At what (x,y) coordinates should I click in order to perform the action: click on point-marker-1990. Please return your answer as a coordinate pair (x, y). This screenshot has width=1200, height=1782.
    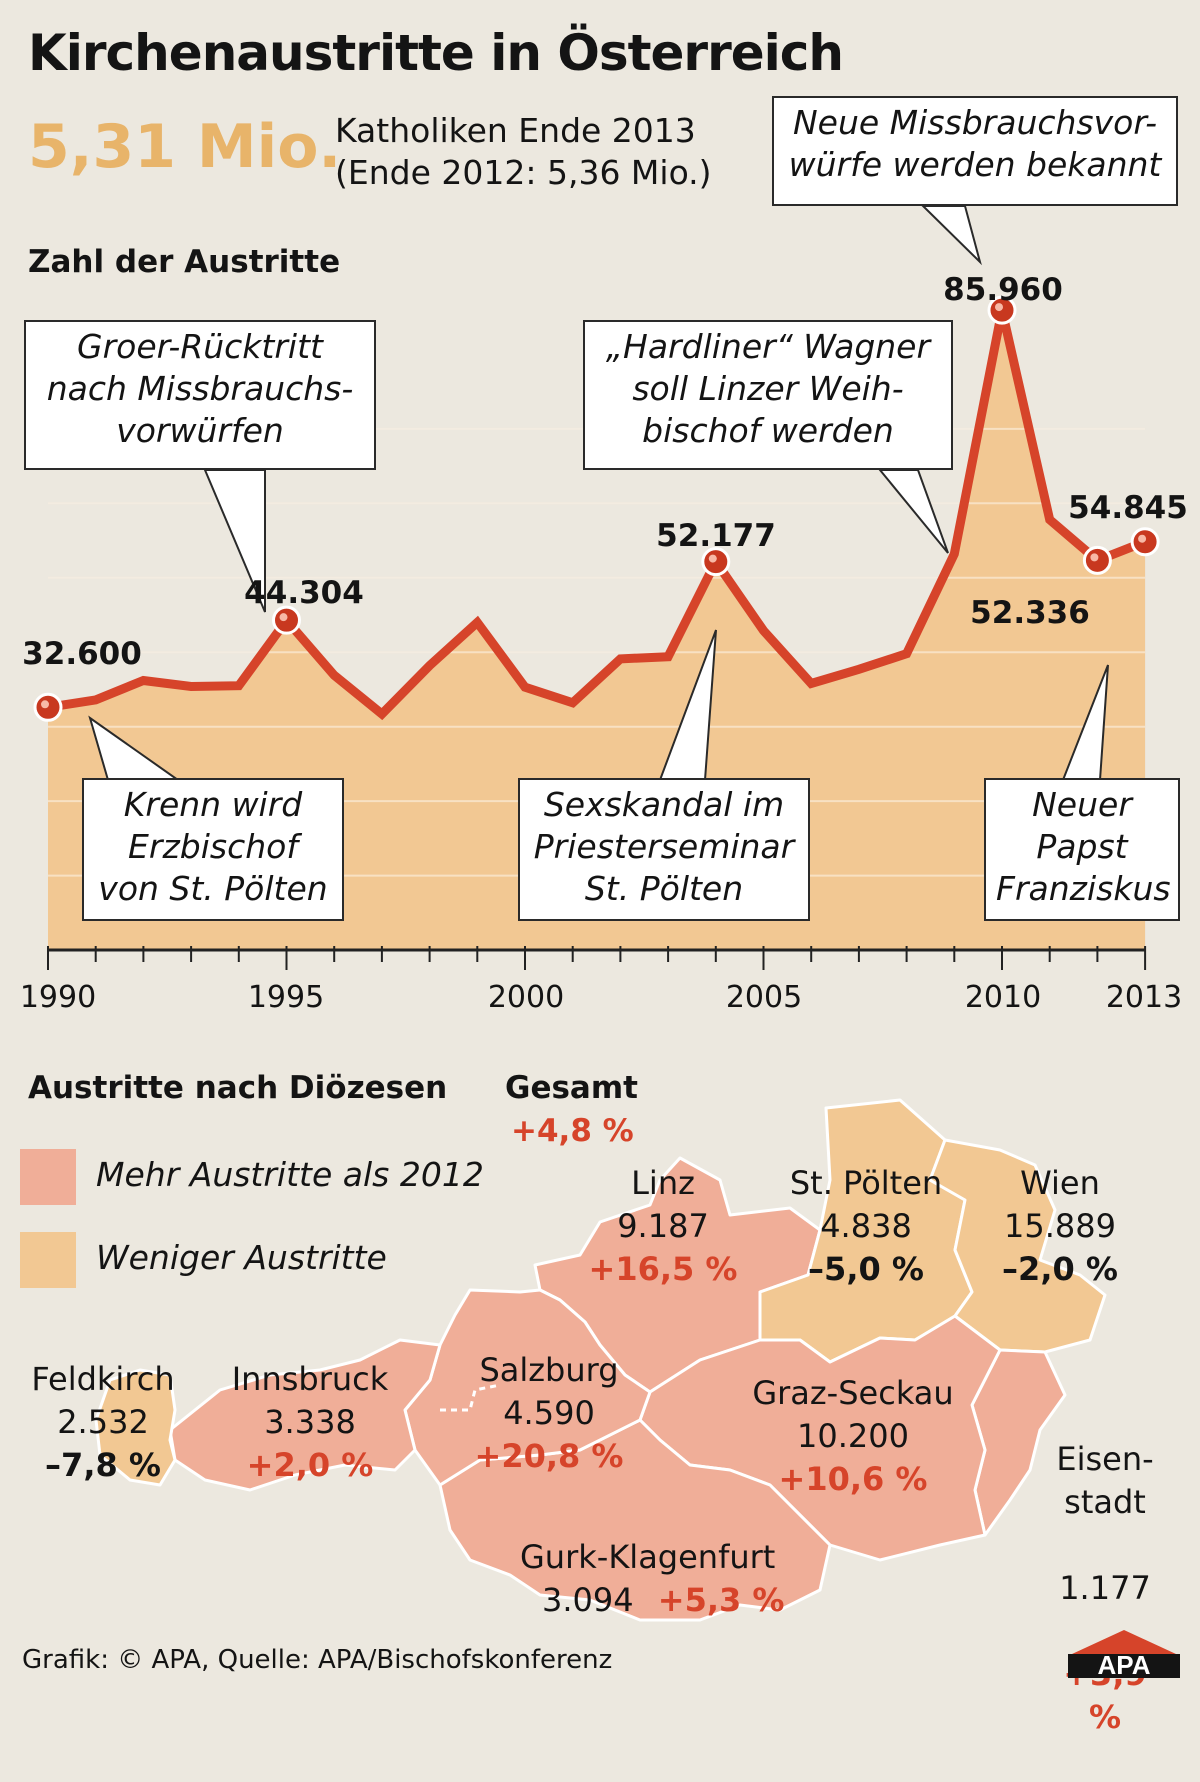
    Looking at the image, I should click on (48, 707).